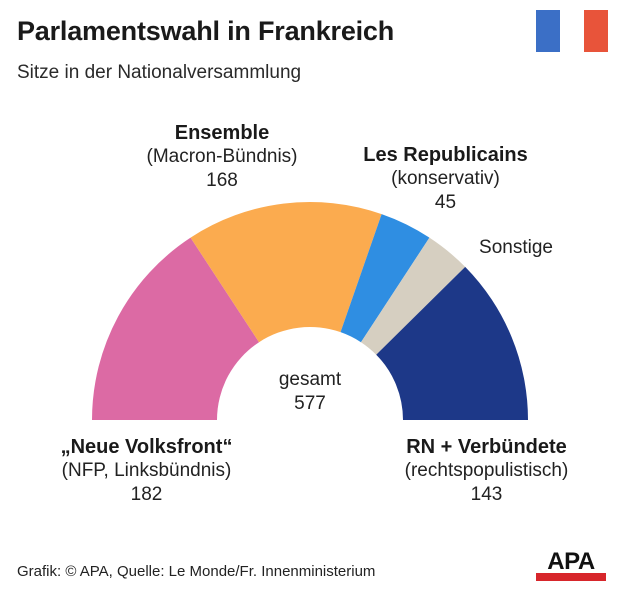 Image resolution: width=620 pixels, height=591 pixels. What do you see at coordinates (486, 447) in the screenshot?
I see `label-rn-name: RN + Verbündete` at bounding box center [486, 447].